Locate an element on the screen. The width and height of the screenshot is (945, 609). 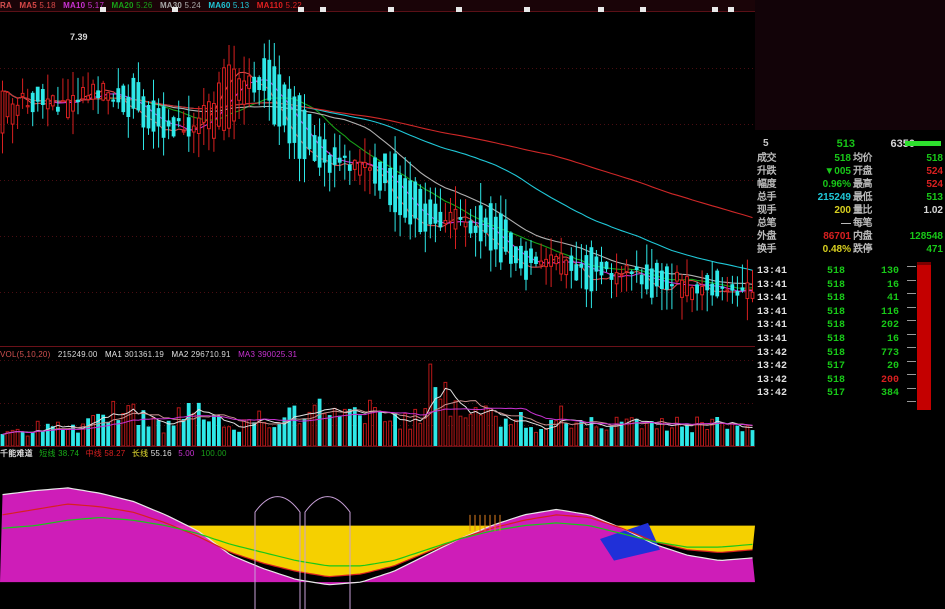
volume-bars is located at coordinates (377, 404).